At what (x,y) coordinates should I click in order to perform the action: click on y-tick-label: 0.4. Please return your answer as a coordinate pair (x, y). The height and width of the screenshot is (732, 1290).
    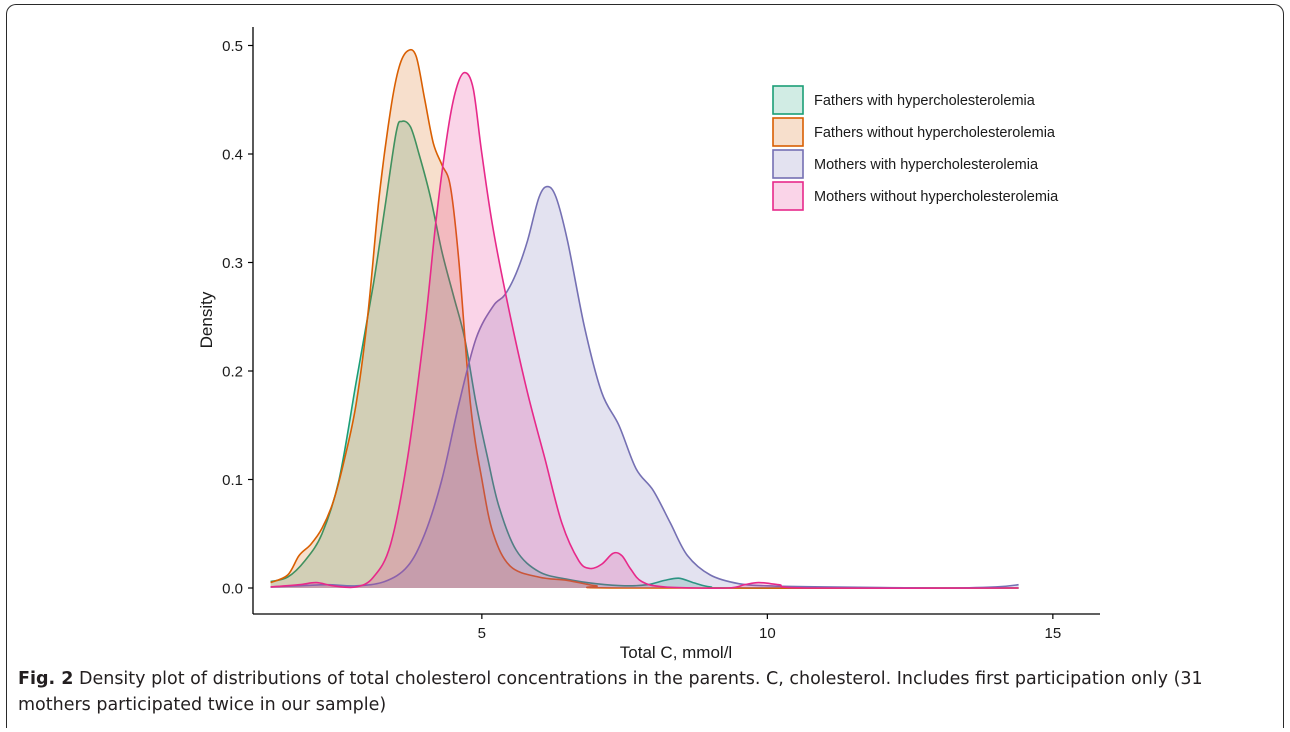
    Looking at the image, I should click on (232, 155).